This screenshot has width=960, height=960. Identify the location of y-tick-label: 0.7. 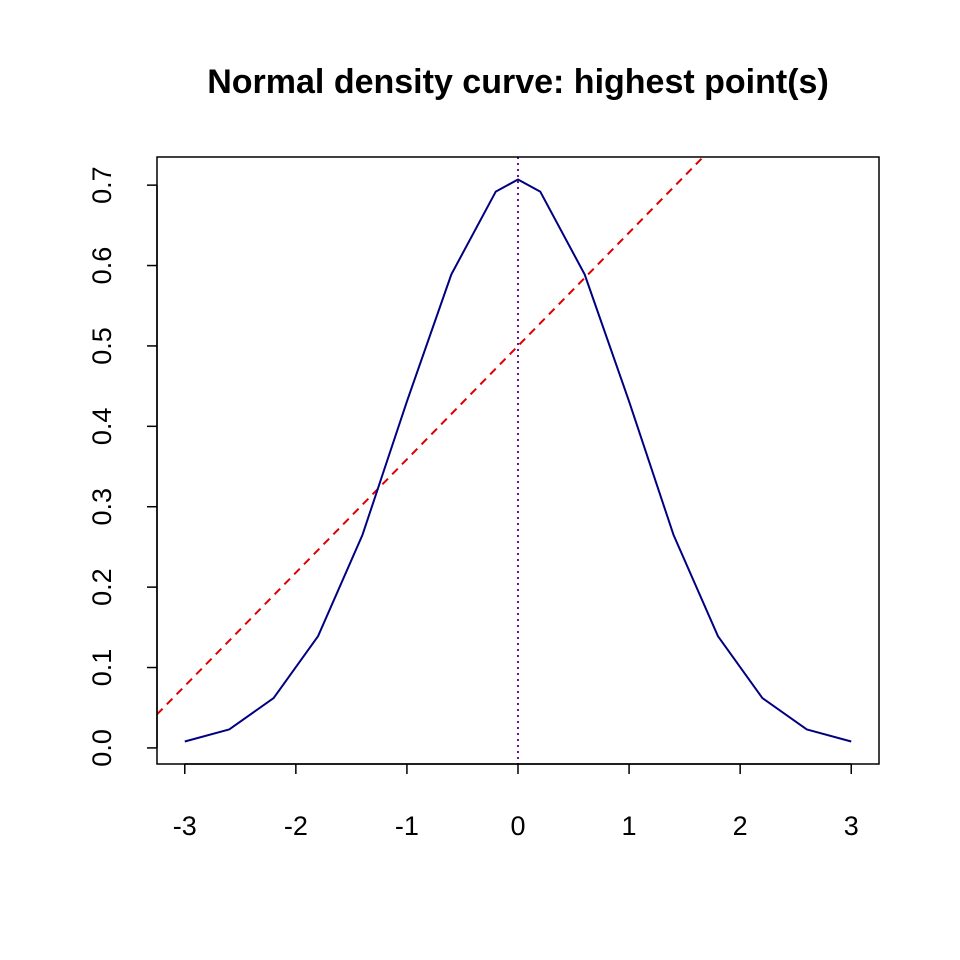
(102, 185).